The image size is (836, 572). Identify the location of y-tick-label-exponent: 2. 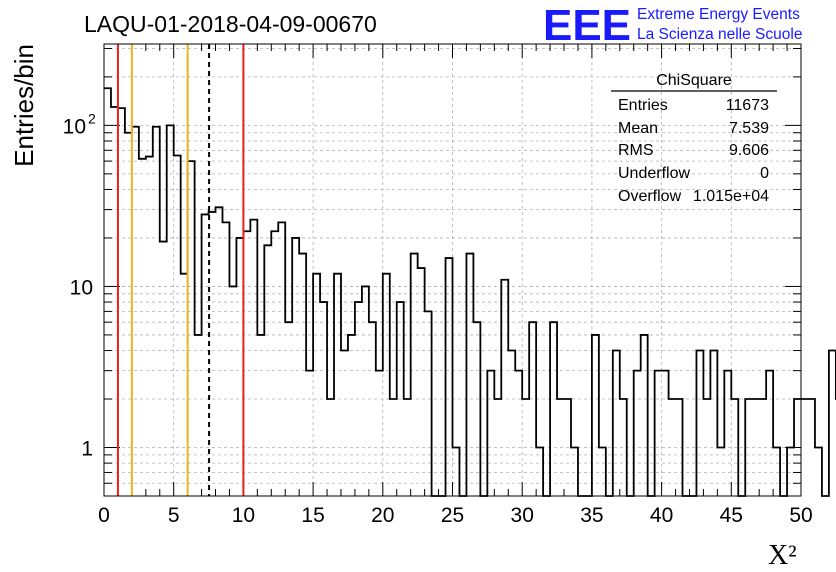
(92, 118).